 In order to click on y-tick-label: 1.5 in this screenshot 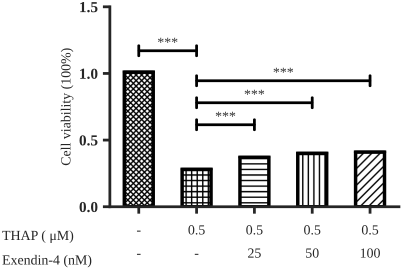, I will do `click(89, 7)`.